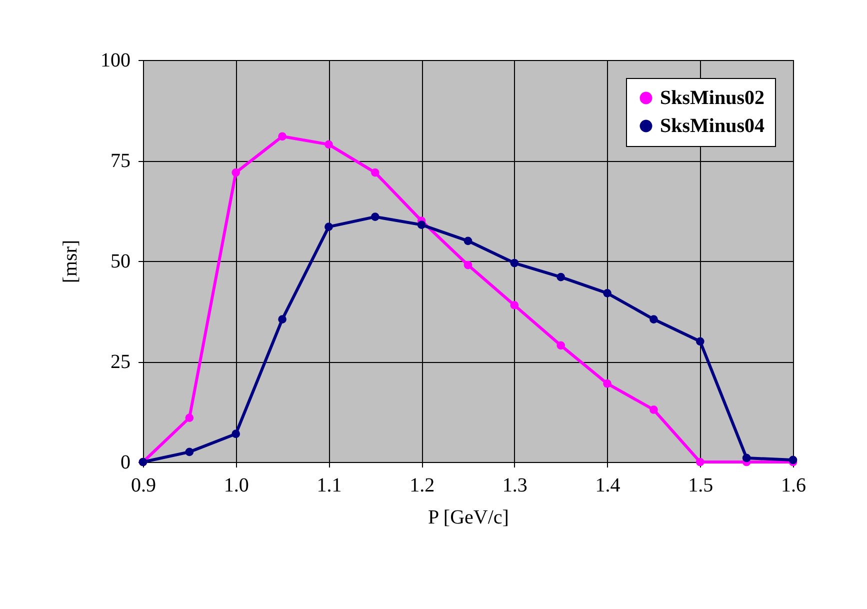  I want to click on legend-label: SksMinus02, so click(712, 98).